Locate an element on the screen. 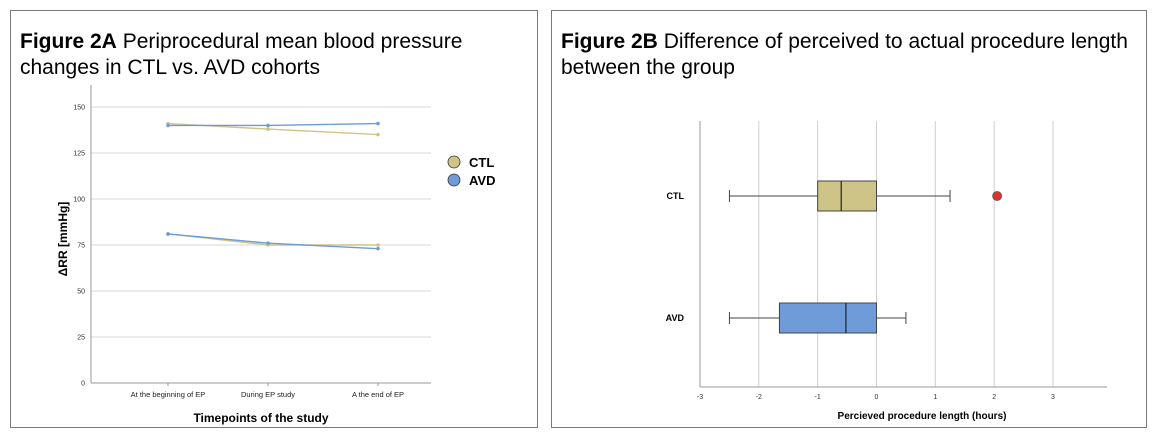  box-ctl is located at coordinates (847, 196).